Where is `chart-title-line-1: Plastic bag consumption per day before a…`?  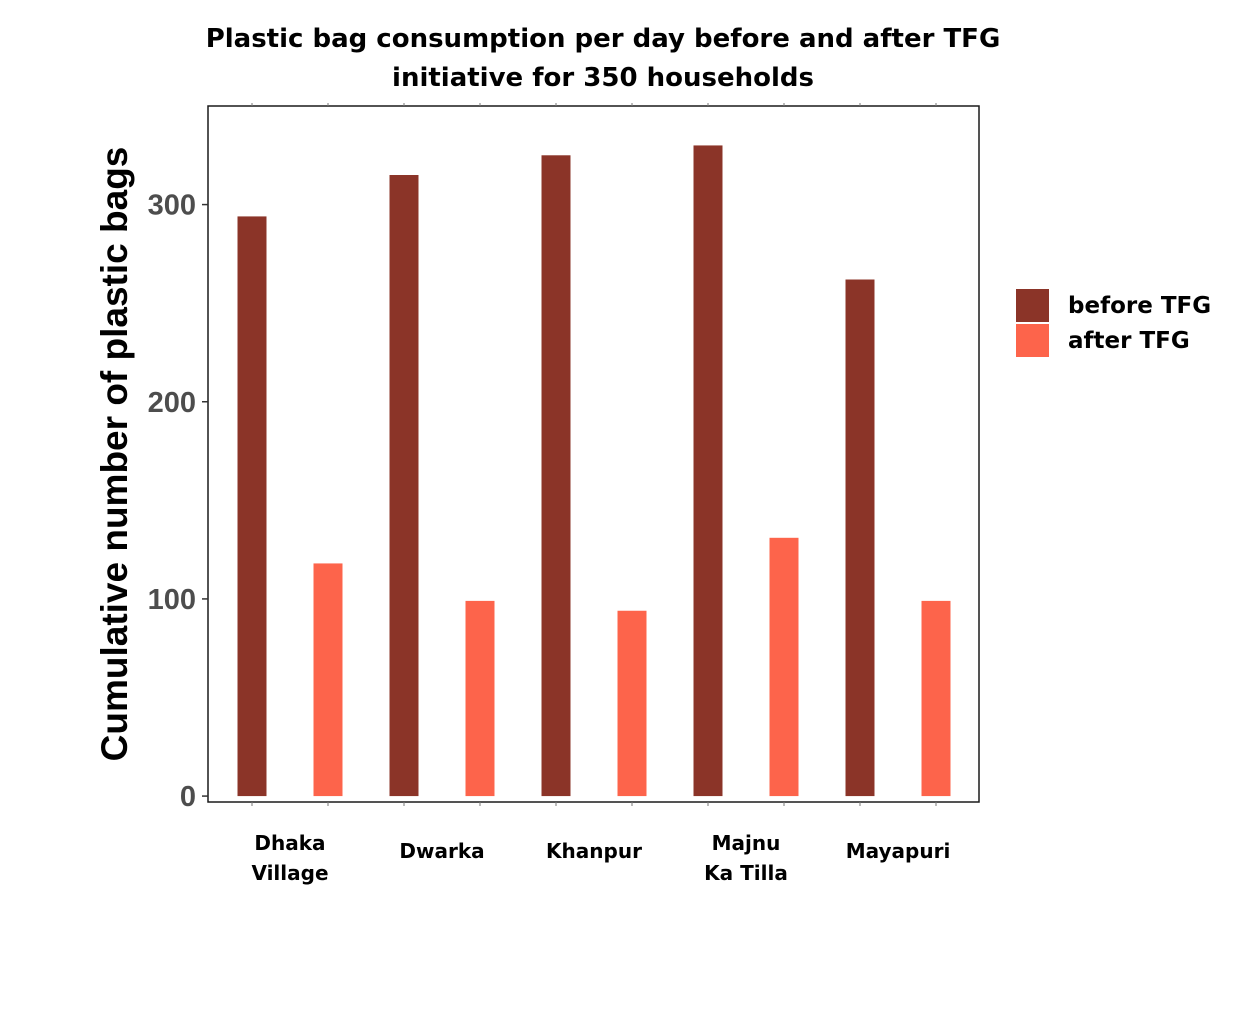
chart-title-line-1: Plastic bag consumption per day before a… is located at coordinates (603, 39).